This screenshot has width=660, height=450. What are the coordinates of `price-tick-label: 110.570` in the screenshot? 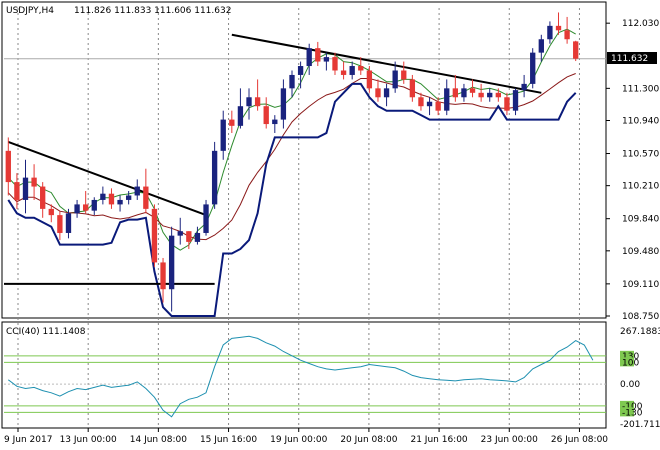 It's located at (640, 155).